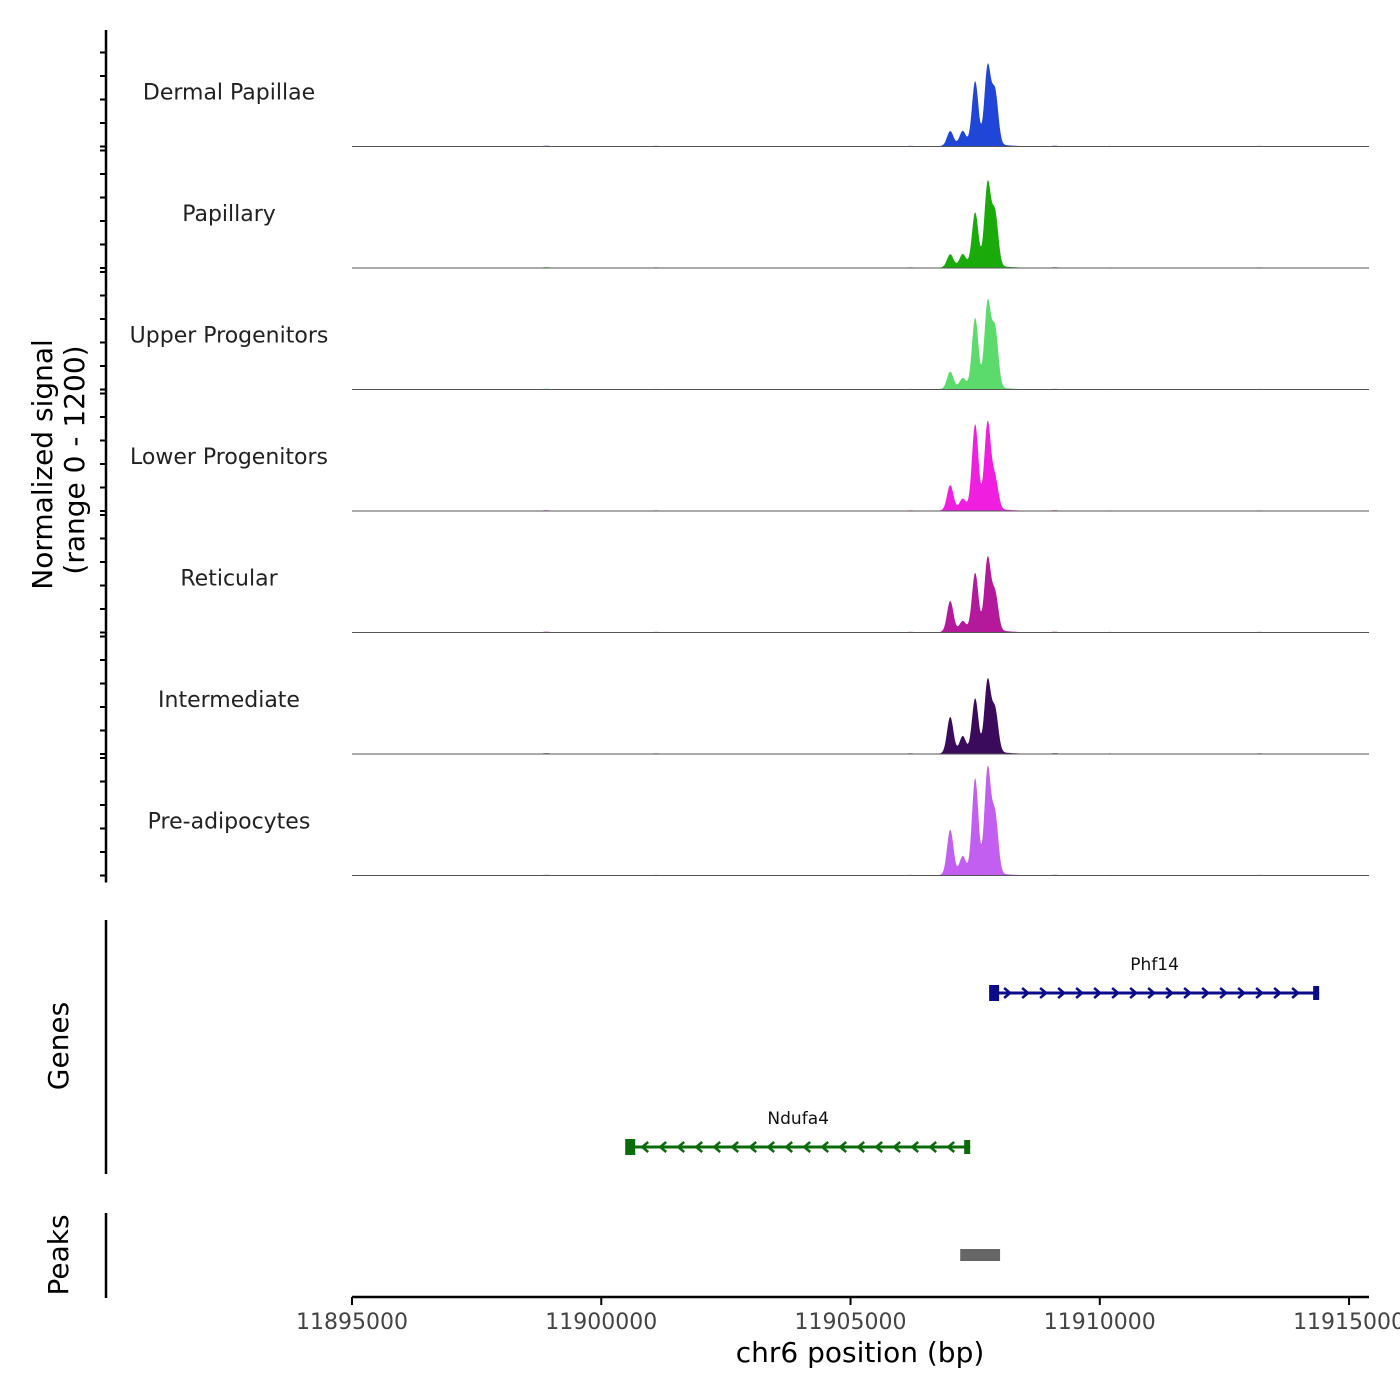  I want to click on x-tick-label: 11900000, so click(601, 1322).